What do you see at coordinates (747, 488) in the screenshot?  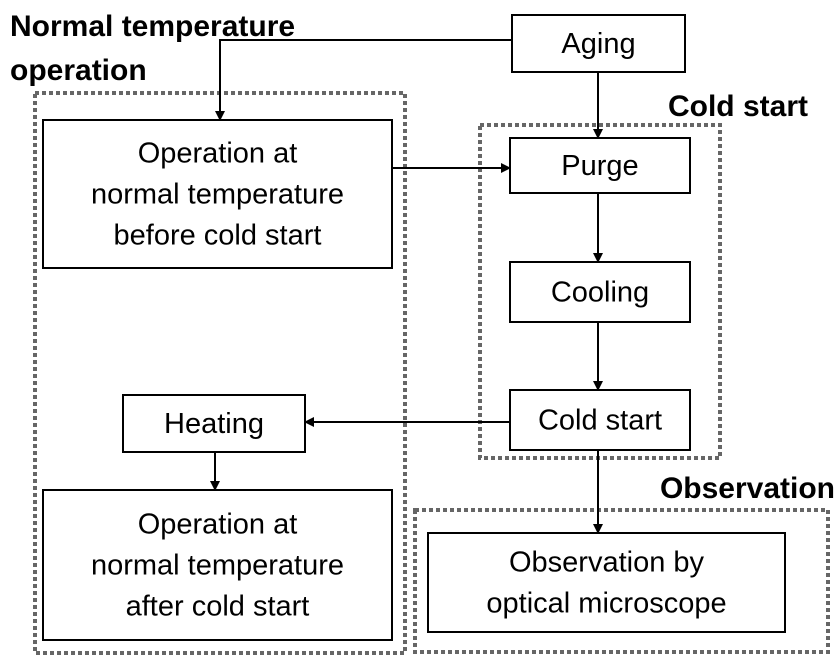 I see `group-label: Observation` at bounding box center [747, 488].